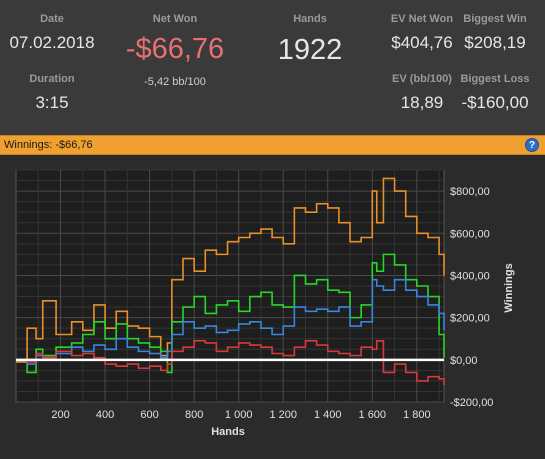 The width and height of the screenshot is (545, 459). I want to click on date-value: 07.02.2018, so click(52, 42).